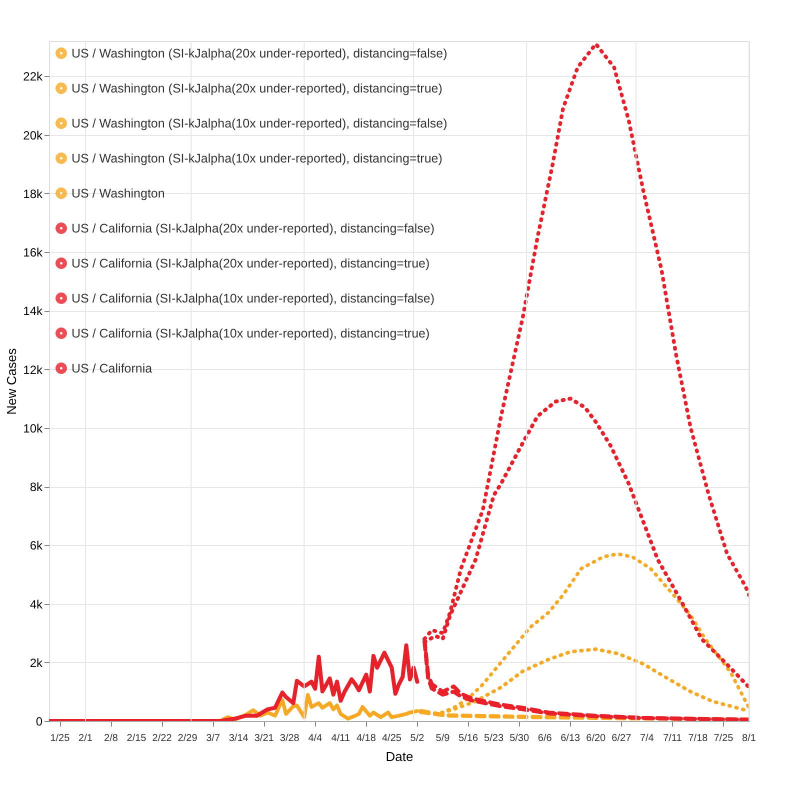  What do you see at coordinates (112, 368) in the screenshot?
I see `legend-label: US / California` at bounding box center [112, 368].